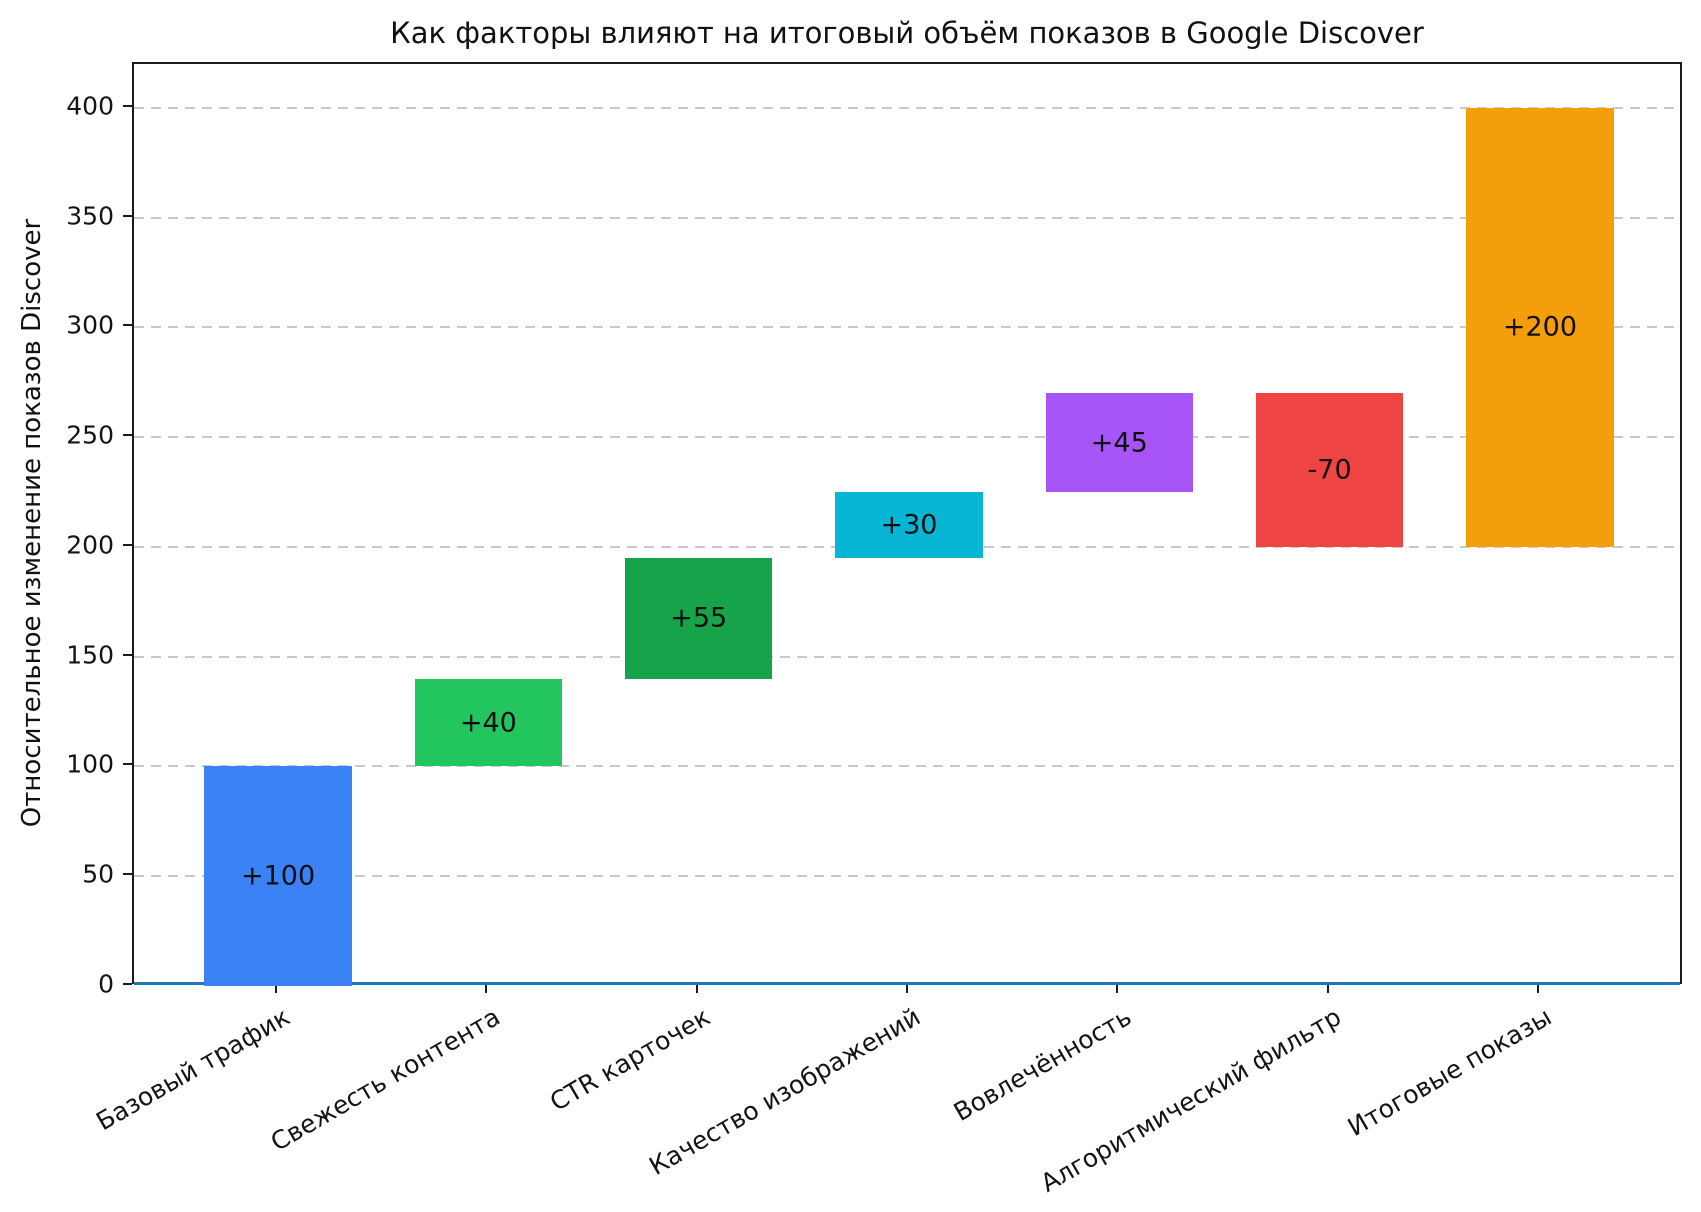 The width and height of the screenshot is (1701, 1212). Describe the element at coordinates (630, 1059) in the screenshot. I see `x-tick-label-3: CTR карточек` at that location.